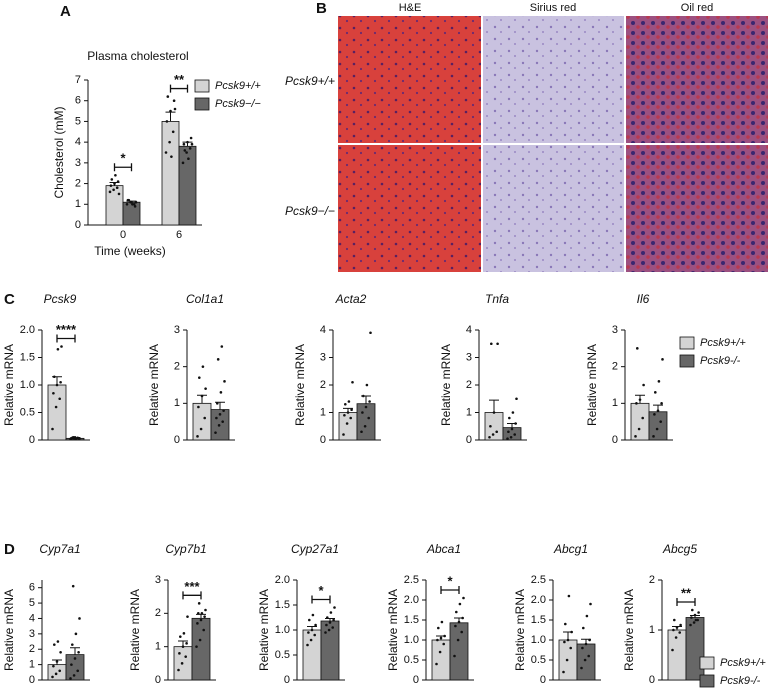 This screenshot has width=768, height=688. Describe the element at coordinates (177, 330) in the screenshot. I see `y-tick-label: 3` at that location.